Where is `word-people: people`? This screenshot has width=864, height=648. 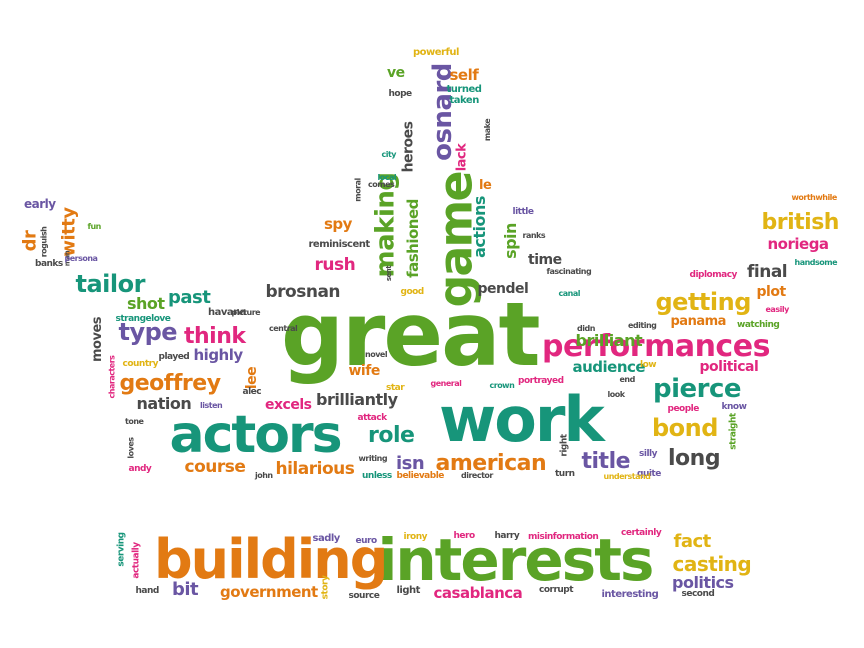
word-people: people is located at coordinates (683, 408).